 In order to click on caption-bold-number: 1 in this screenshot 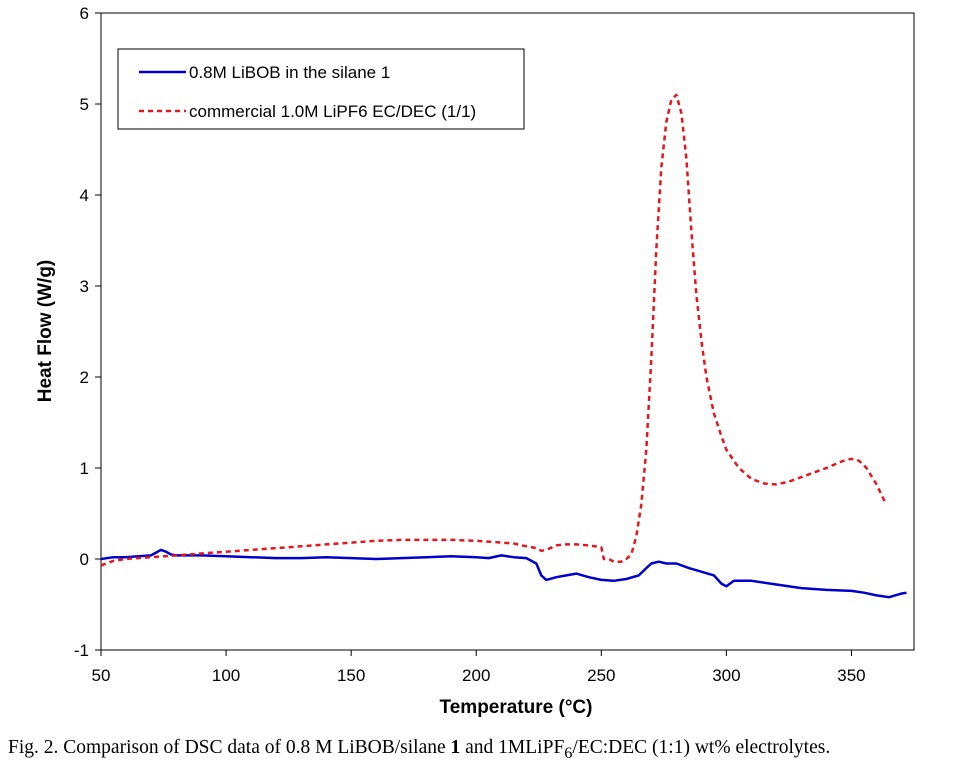, I will do `click(455, 747)`.